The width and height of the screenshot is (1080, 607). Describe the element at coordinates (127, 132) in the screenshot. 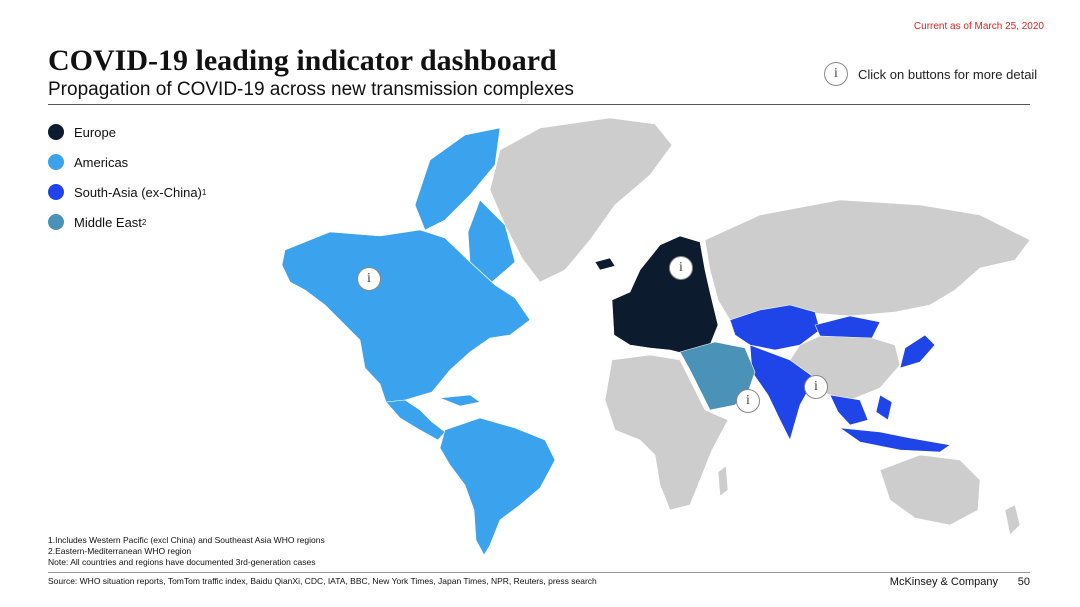

I see `legend-item-europe: Europe` at that location.